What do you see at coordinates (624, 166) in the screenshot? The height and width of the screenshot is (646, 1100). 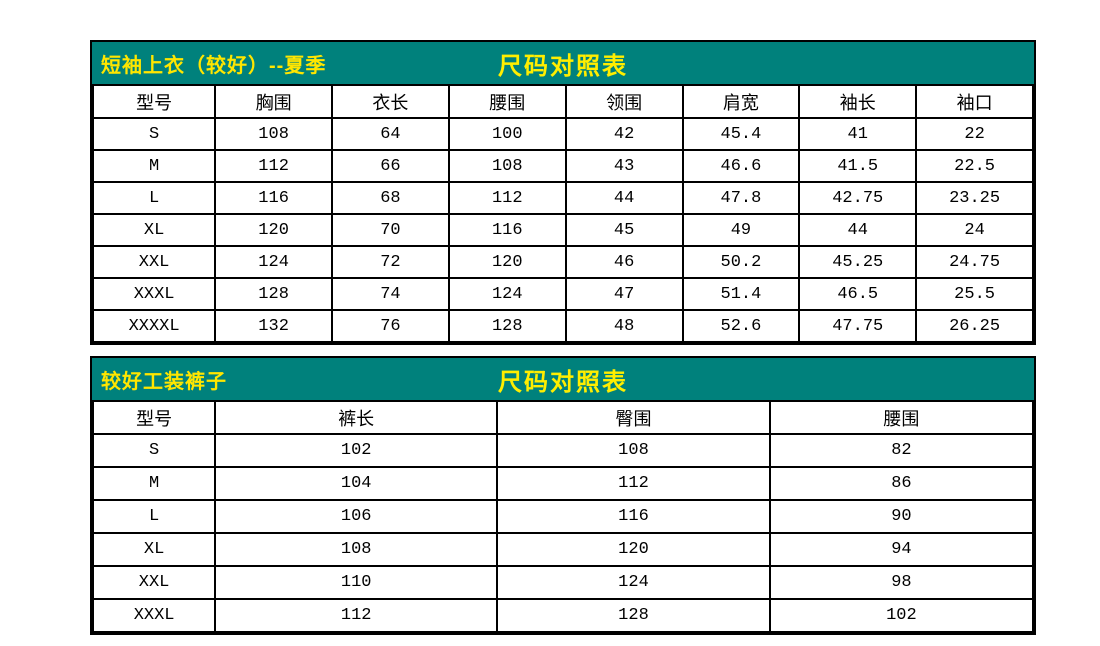 I see `measurement-cell: 43` at bounding box center [624, 166].